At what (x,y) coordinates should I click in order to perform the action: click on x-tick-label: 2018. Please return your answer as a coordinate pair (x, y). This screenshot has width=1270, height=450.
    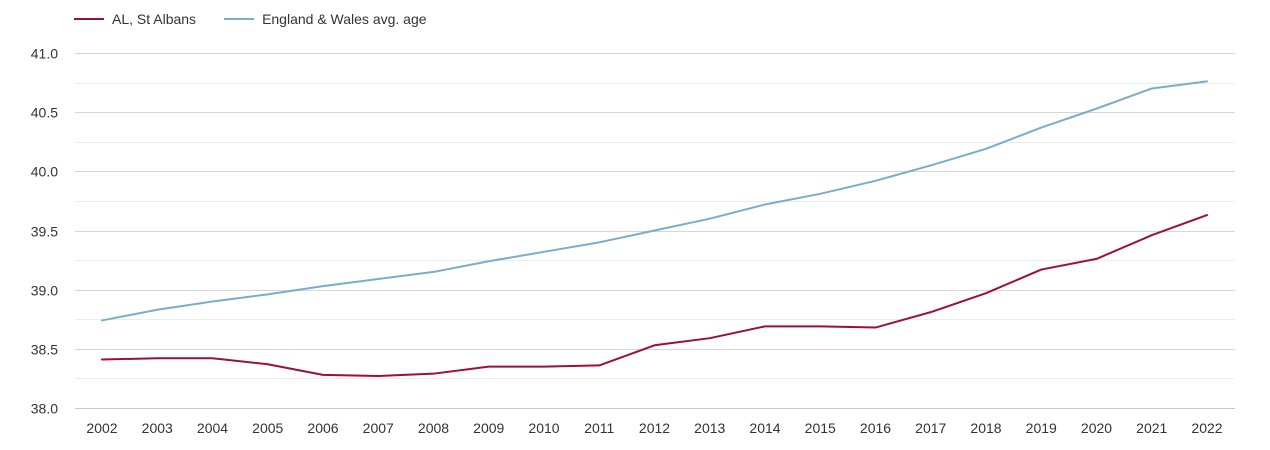
    Looking at the image, I should click on (985, 428).